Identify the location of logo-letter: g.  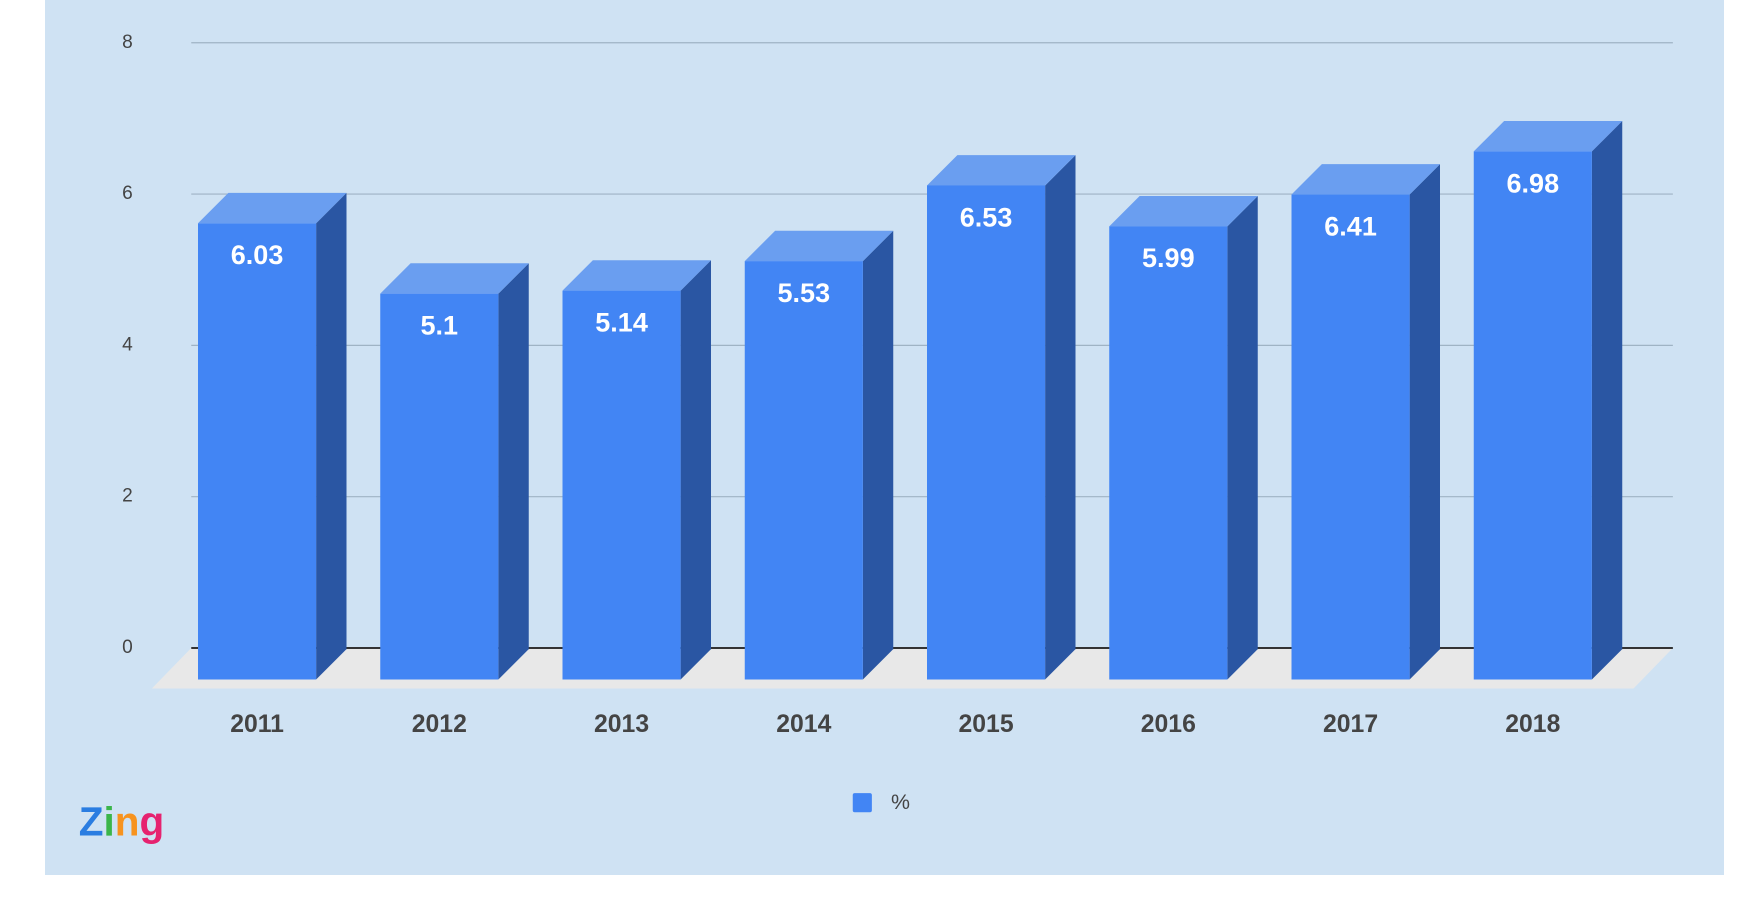
(152, 821).